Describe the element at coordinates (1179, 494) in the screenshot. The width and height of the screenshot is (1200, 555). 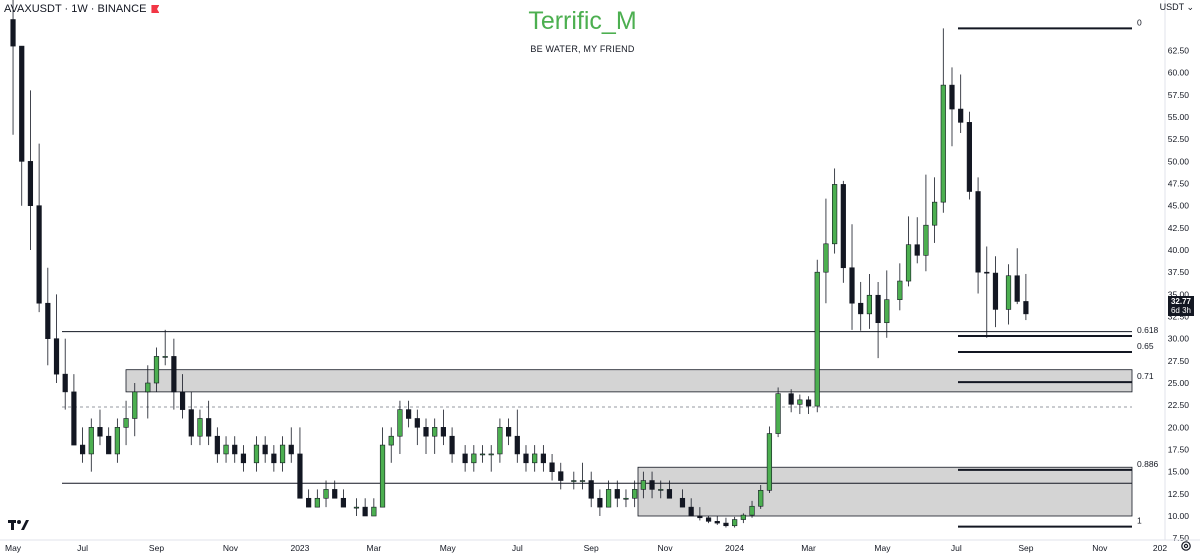
I see `price-axis-tick: 12.50` at that location.